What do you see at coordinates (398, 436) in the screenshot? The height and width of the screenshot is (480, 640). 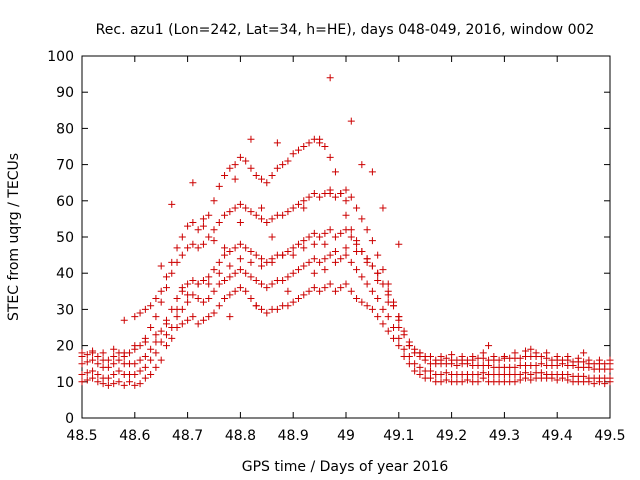 I see `x-tick-label: 49.1` at bounding box center [398, 436].